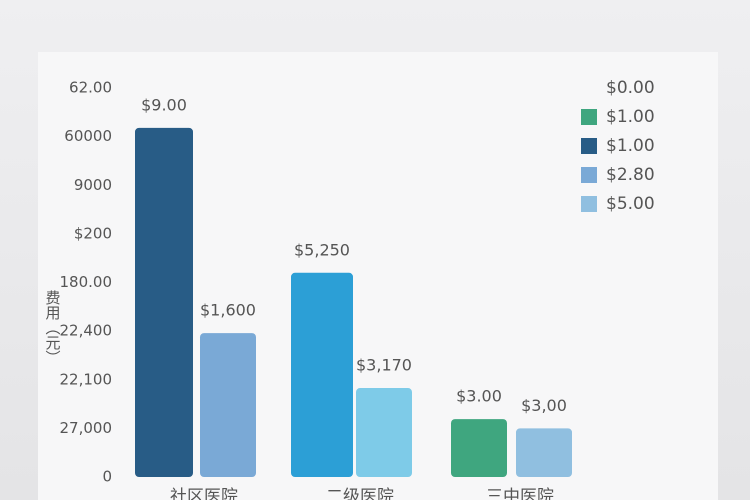 The height and width of the screenshot is (500, 750). What do you see at coordinates (88, 136) in the screenshot?
I see `y-tick-label: 60000` at bounding box center [88, 136].